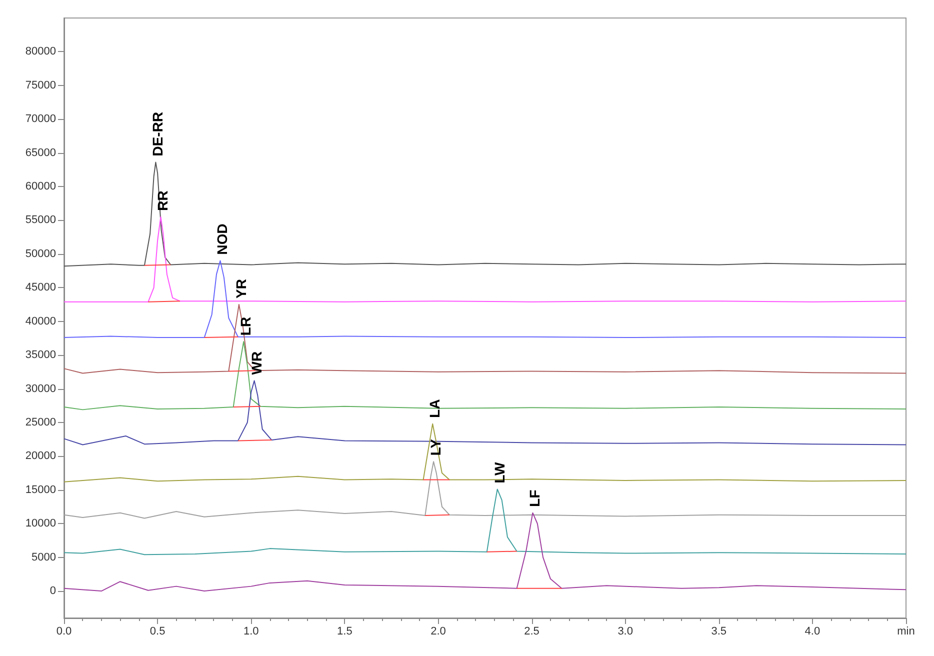 The image size is (934, 656). Describe the element at coordinates (434, 408) in the screenshot. I see `annotation: LA` at that location.